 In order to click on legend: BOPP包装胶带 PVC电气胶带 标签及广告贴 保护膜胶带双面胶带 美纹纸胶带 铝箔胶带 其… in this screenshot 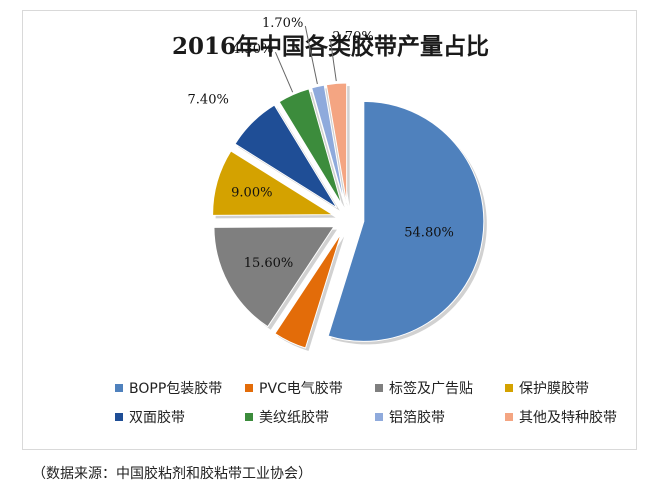, I will do `click(375, 402)`.